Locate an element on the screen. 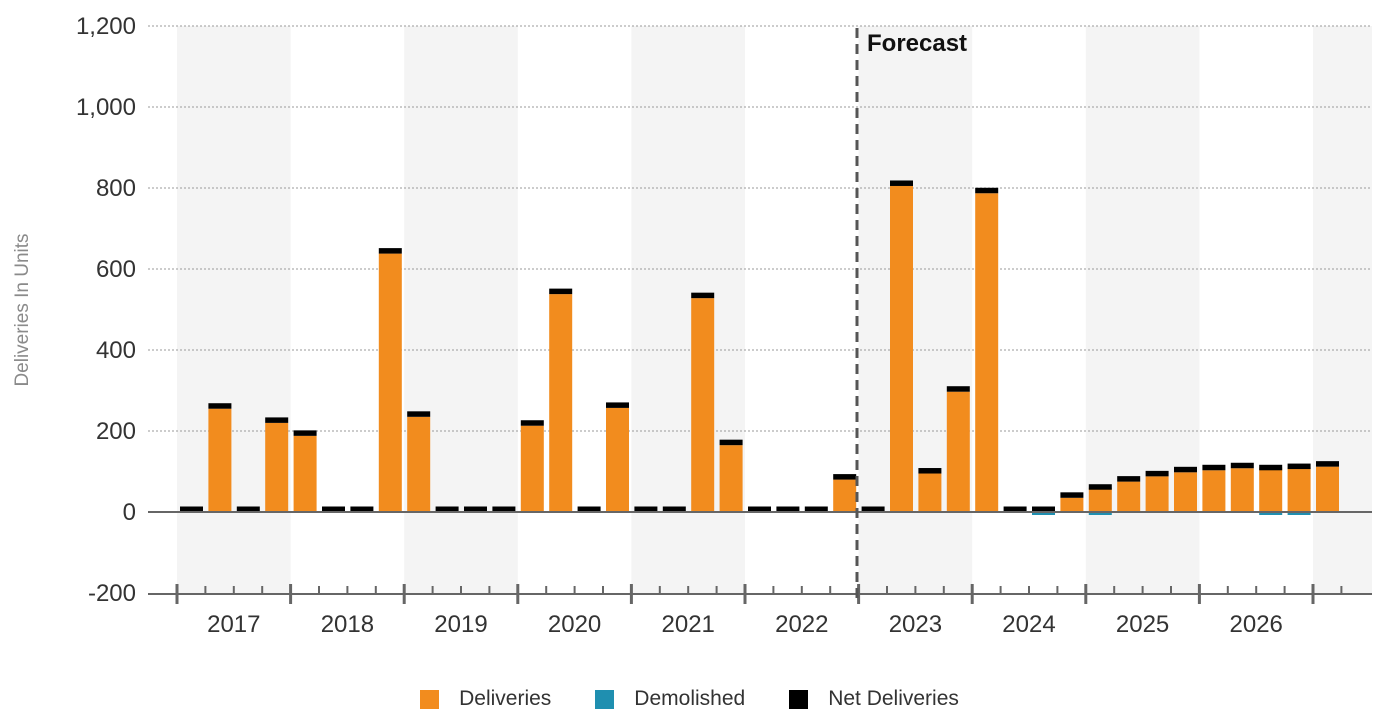 The height and width of the screenshot is (714, 1379). legend-item-deliveries: Deliveries is located at coordinates (485, 699).